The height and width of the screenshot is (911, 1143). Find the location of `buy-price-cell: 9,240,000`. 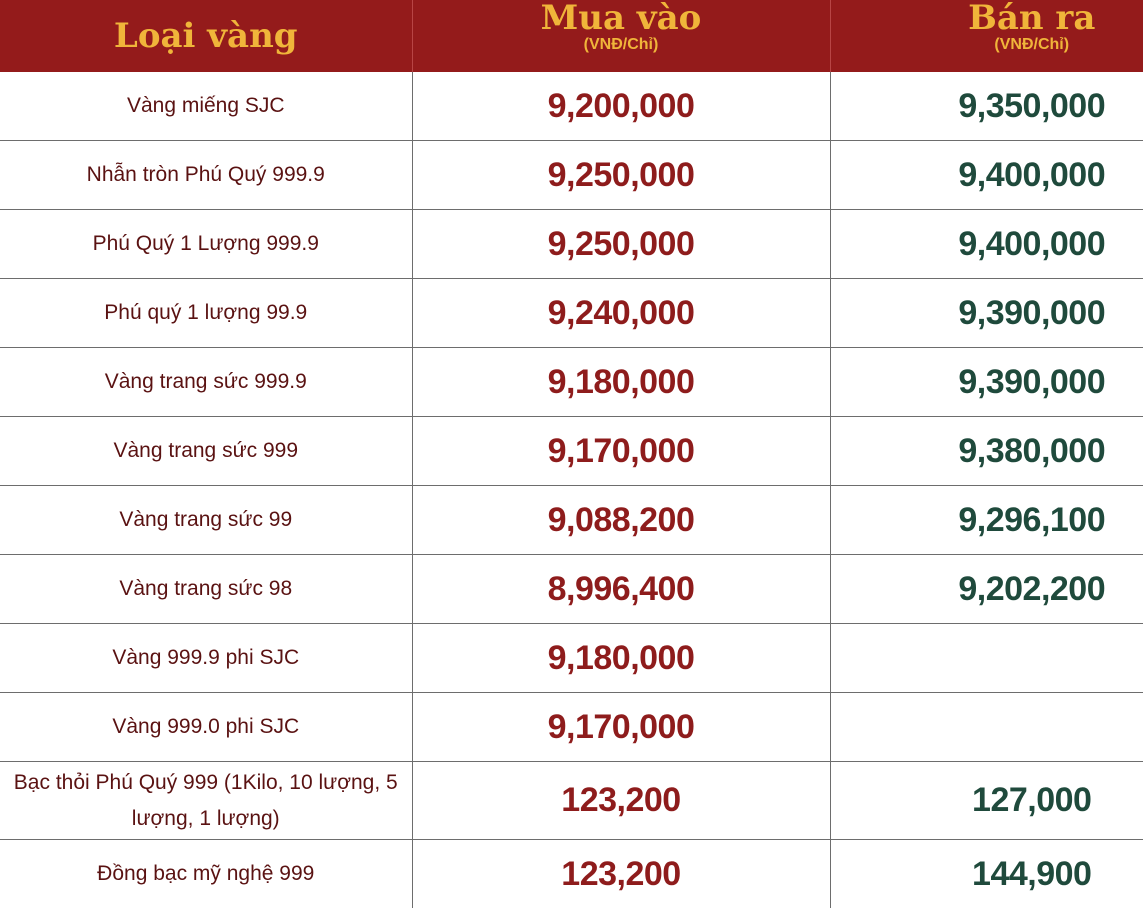

buy-price-cell: 9,240,000 is located at coordinates (621, 313).